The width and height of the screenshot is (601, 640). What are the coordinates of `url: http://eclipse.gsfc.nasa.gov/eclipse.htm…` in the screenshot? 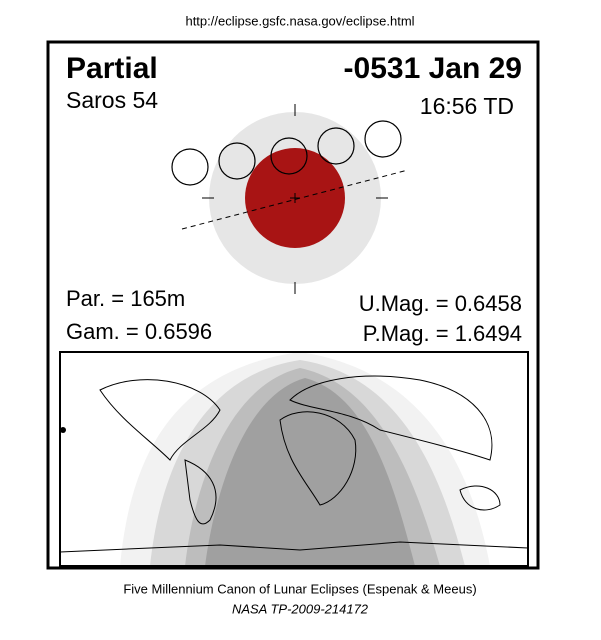 It's located at (299, 20).